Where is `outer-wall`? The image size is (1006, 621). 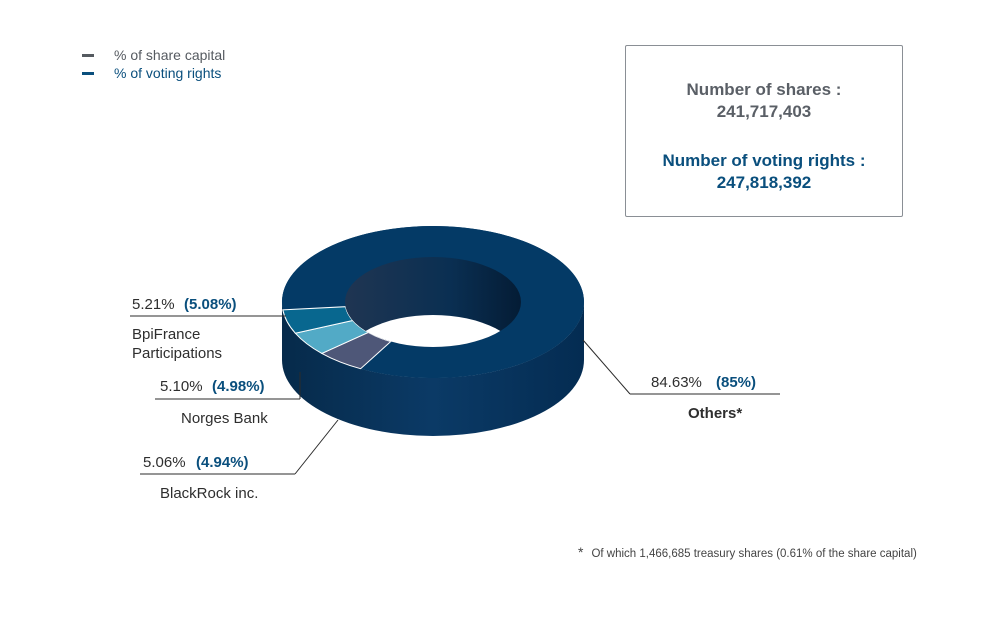 outer-wall is located at coordinates (433, 369).